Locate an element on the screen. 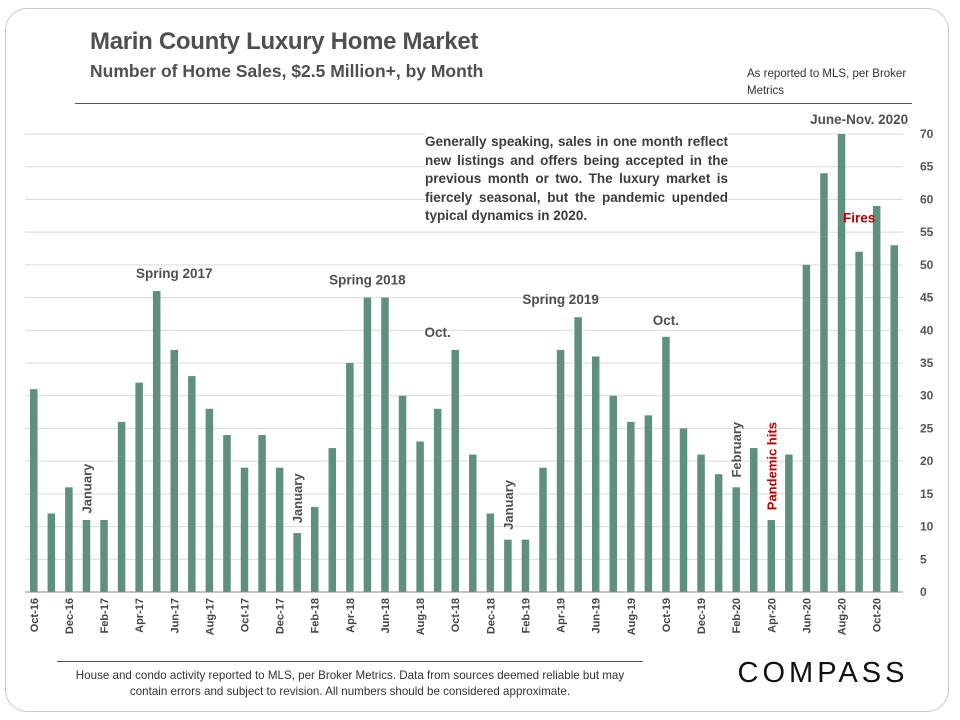  annotation-label: June-Nov. 2020 is located at coordinates (859, 119).